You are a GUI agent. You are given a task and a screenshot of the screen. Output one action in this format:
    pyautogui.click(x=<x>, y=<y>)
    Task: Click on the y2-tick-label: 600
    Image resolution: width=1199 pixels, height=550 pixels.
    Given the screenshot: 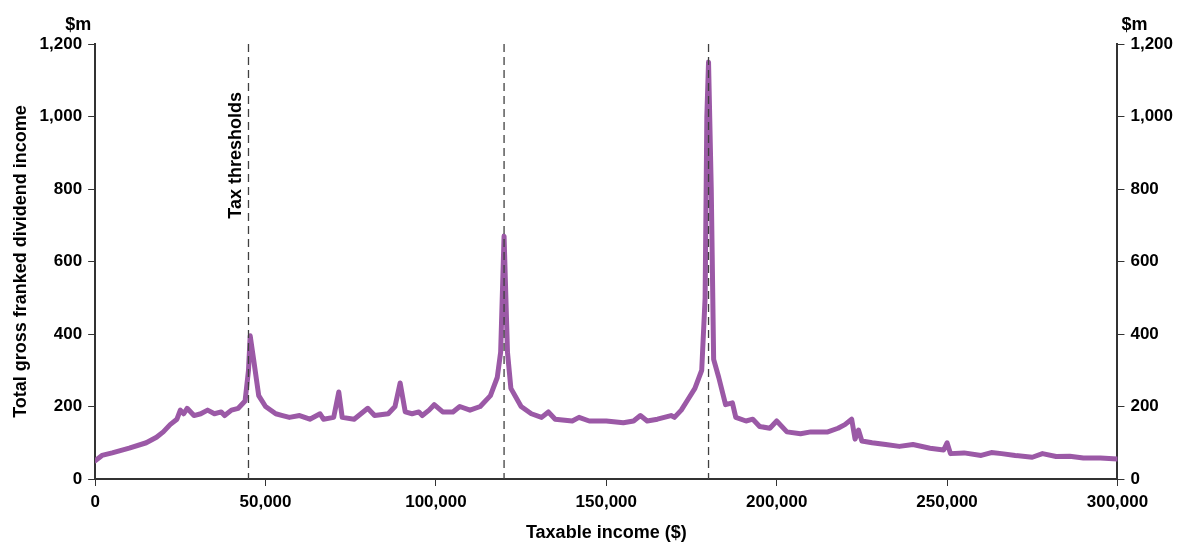 What is the action you would take?
    pyautogui.click(x=1144, y=261)
    